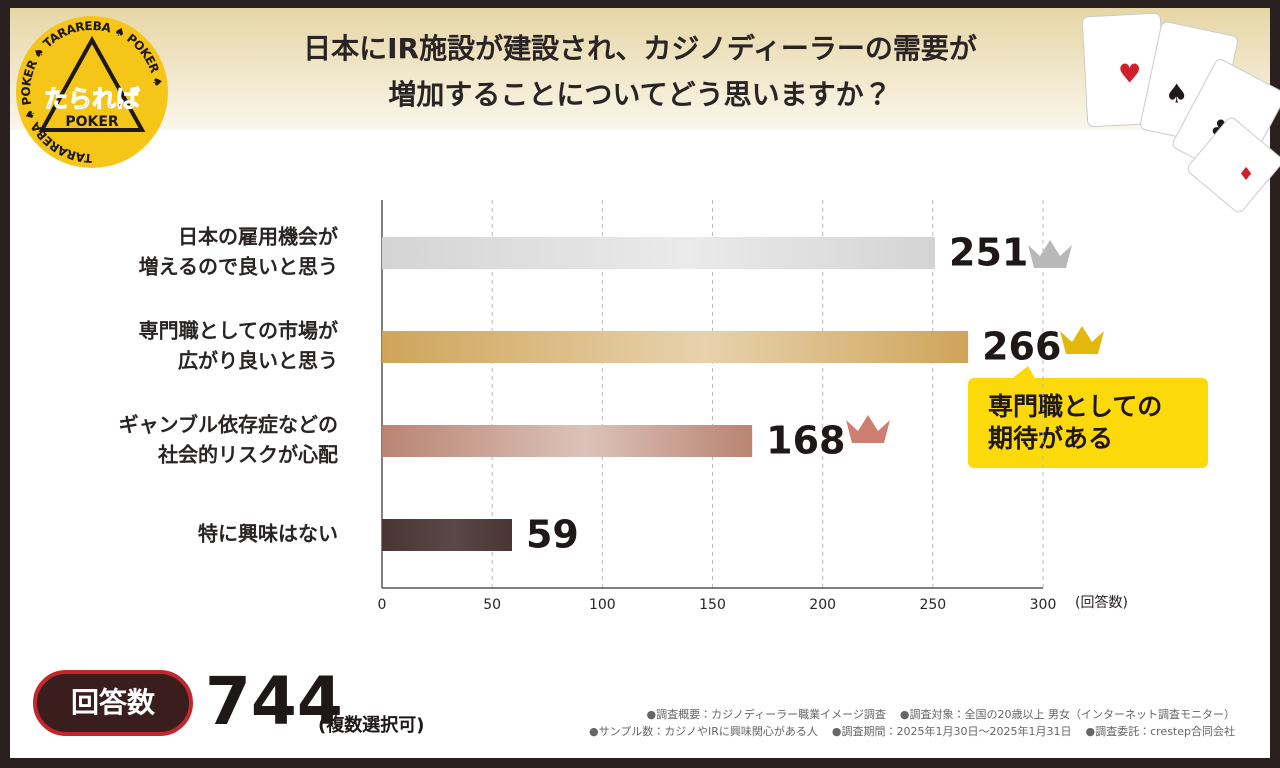 This screenshot has width=1280, height=768. Describe the element at coordinates (1050, 254) in the screenshot. I see `crown-silver` at that location.